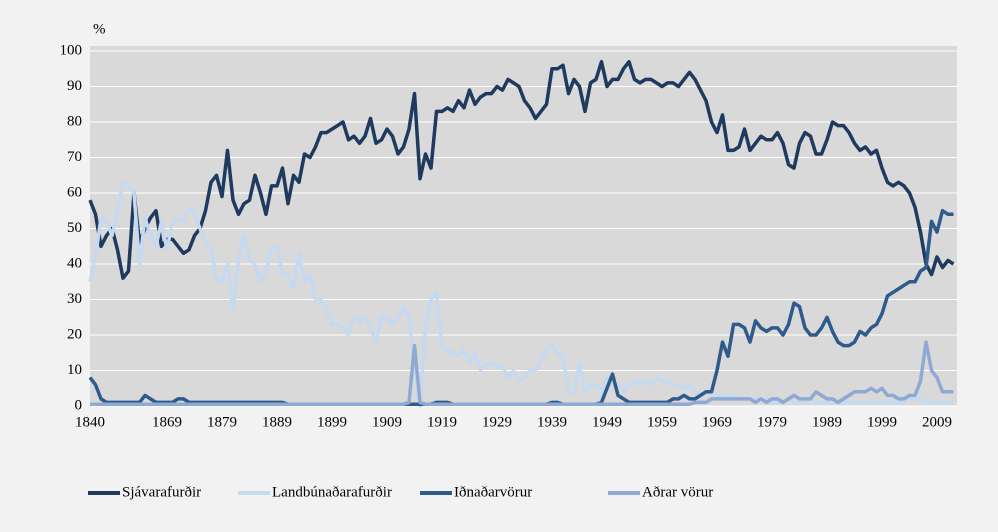  I want to click on x-tick-label: 1899, so click(332, 422).